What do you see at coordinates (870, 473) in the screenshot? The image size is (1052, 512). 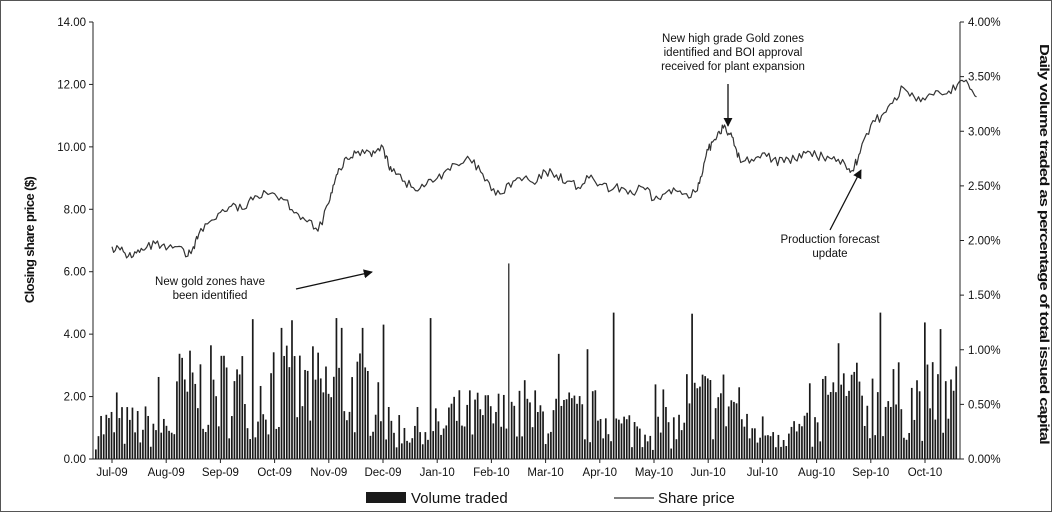 I see `x-tick-label: Sep-10` at bounding box center [870, 473].